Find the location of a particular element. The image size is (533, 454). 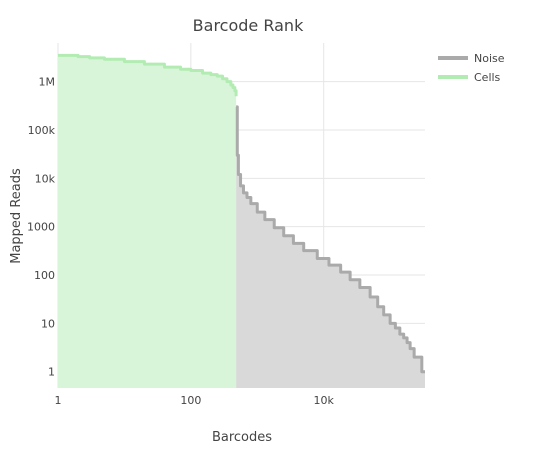

y-tick-label: 1000 is located at coordinates (41, 227).